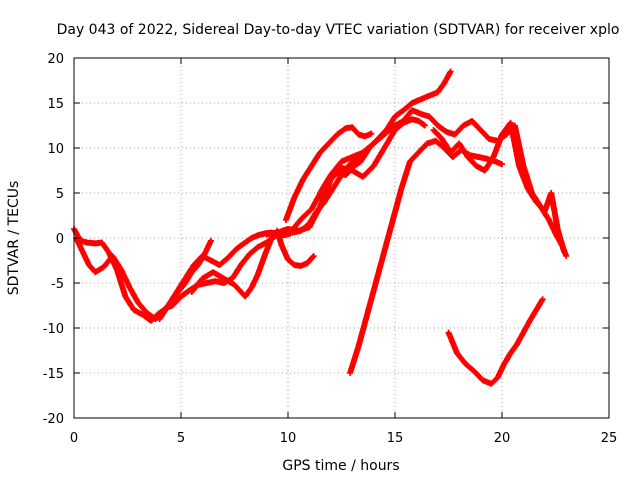  Describe the element at coordinates (53, 329) in the screenshot. I see `y-tick-label: -10` at that location.